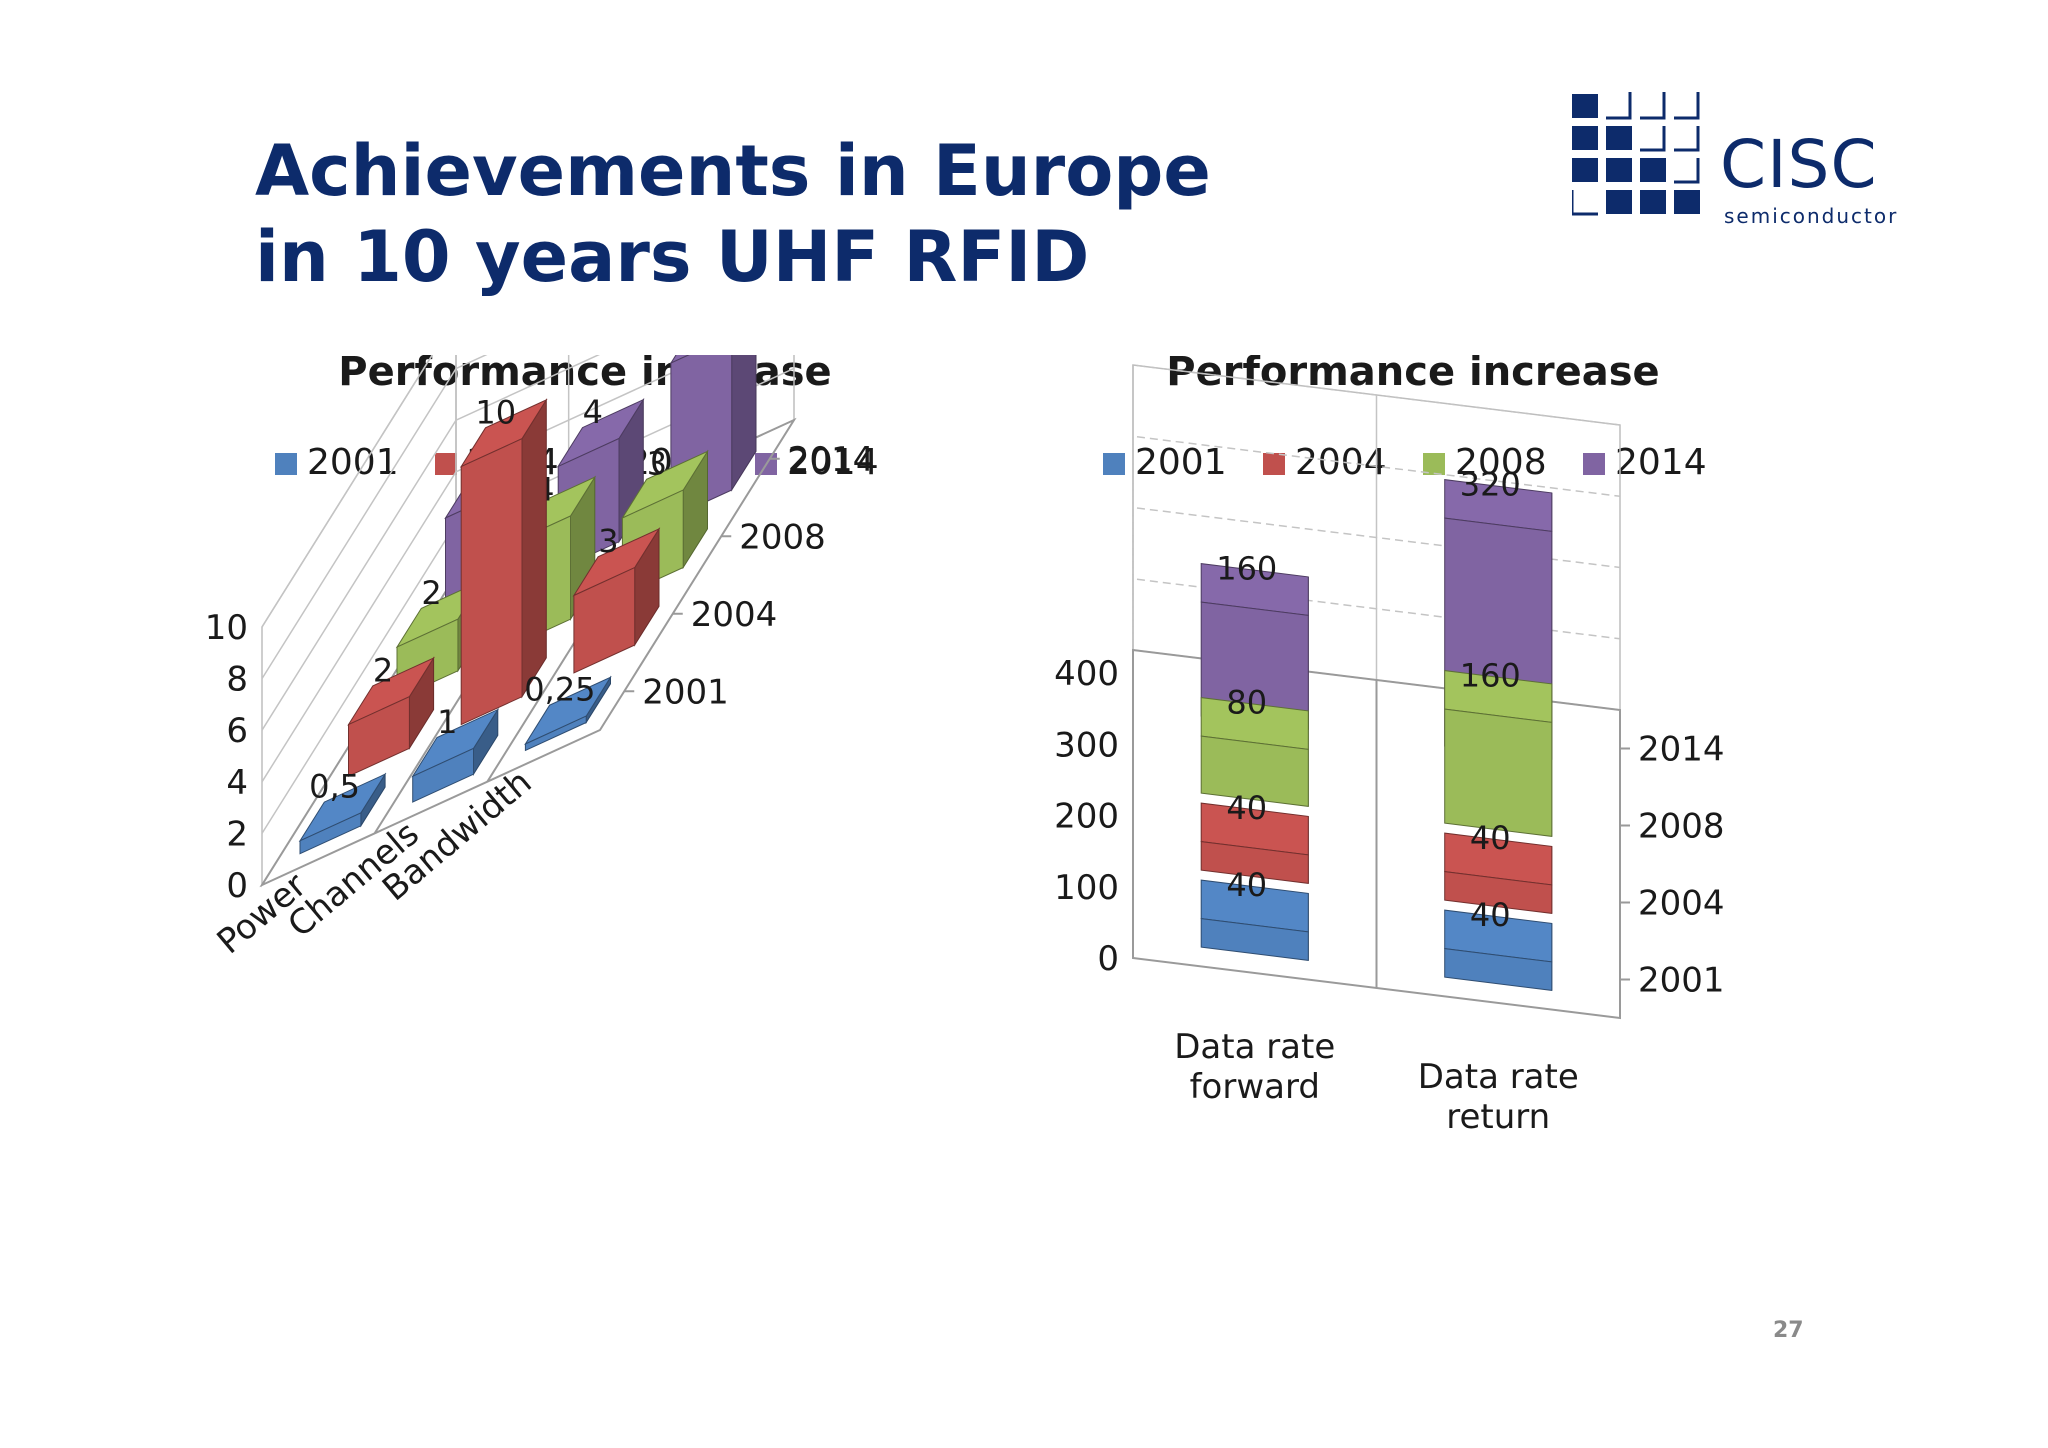  I want to click on left-depth-label-2008: 2008, so click(782, 537).